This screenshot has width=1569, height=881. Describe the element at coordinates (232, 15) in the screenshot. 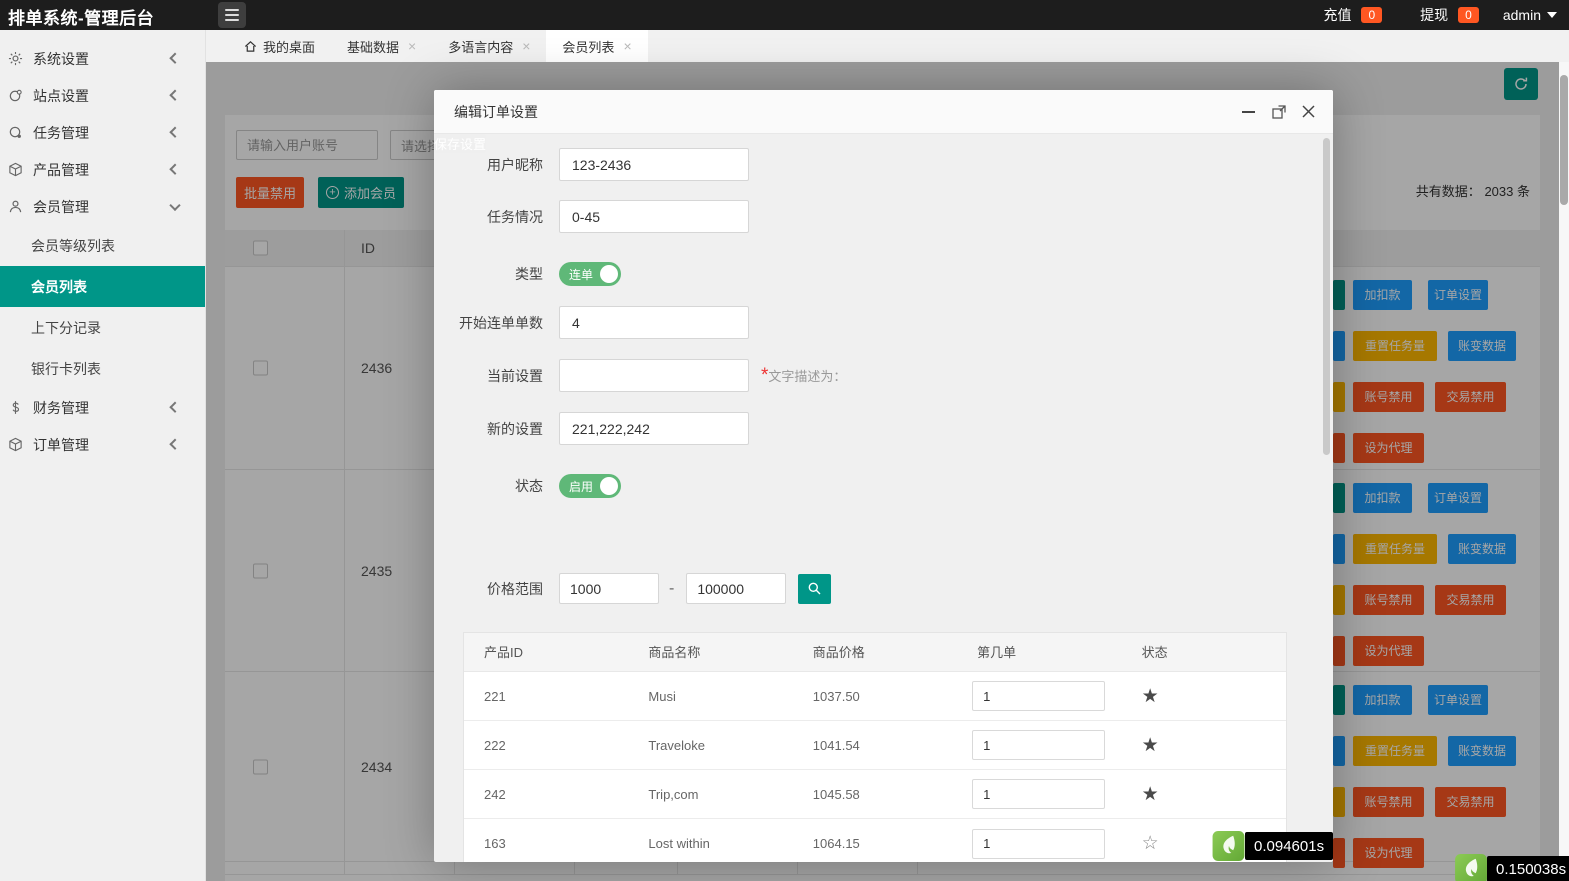

I see `menu-toggle-icon` at that location.